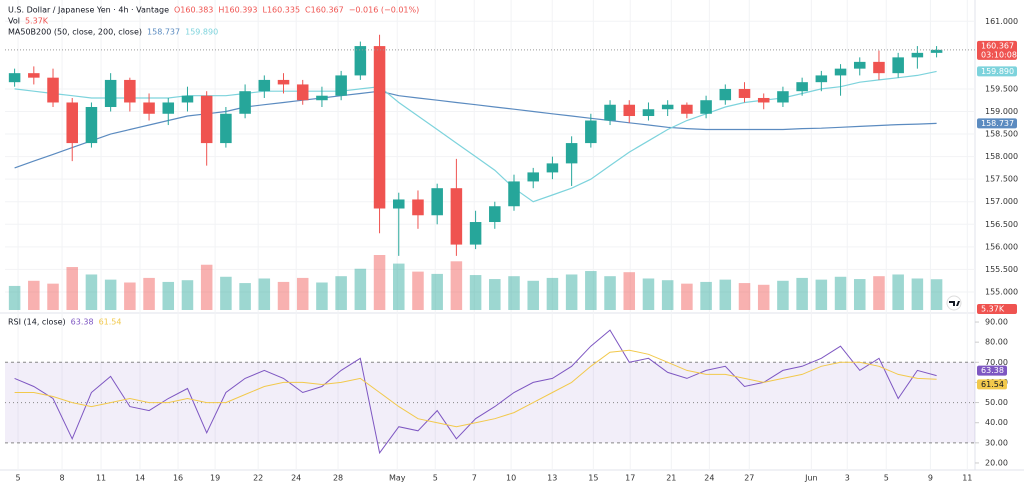 The image size is (1024, 497). I want to click on x-tick-label: 16, so click(178, 478).